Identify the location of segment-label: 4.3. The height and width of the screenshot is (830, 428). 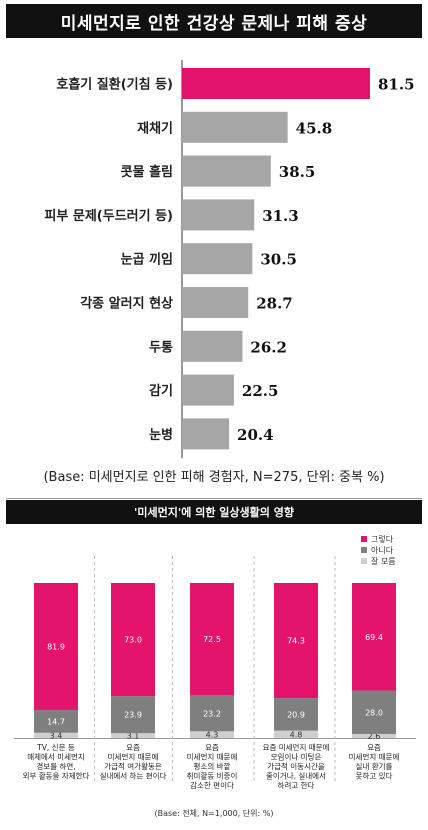
(212, 735).